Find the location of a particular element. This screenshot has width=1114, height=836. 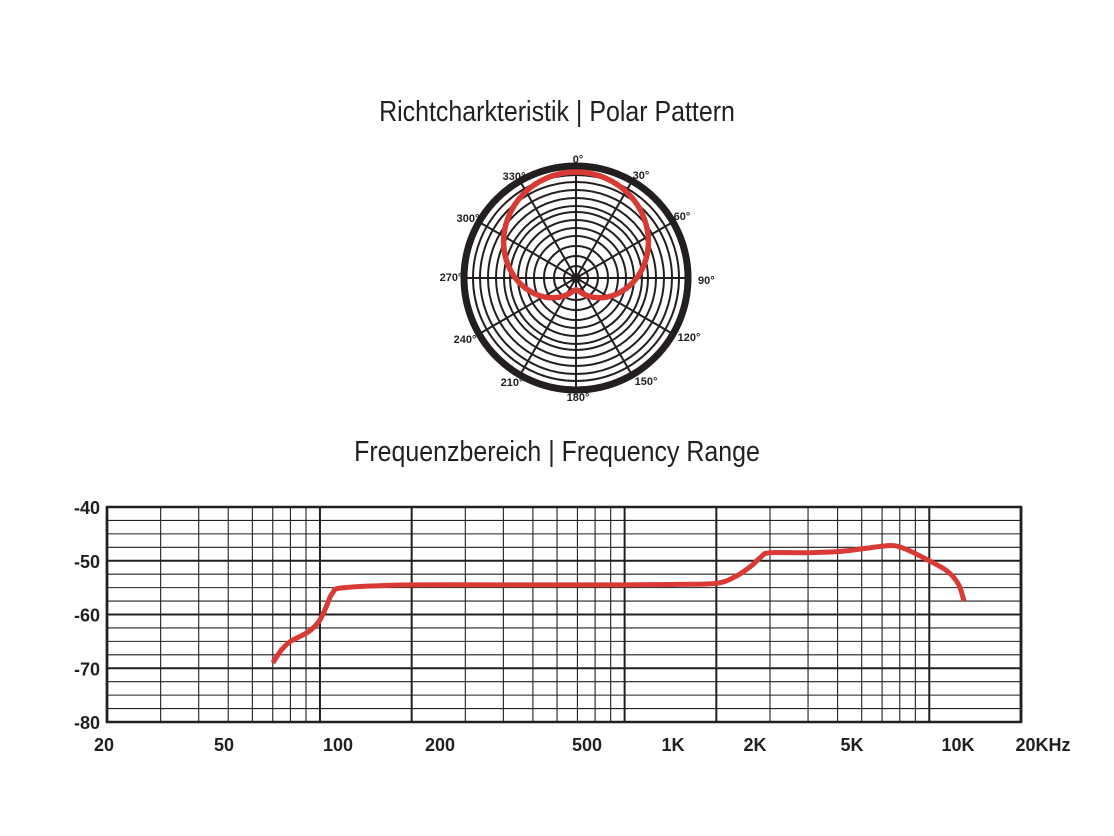

polar-ring is located at coordinates (576, 278).